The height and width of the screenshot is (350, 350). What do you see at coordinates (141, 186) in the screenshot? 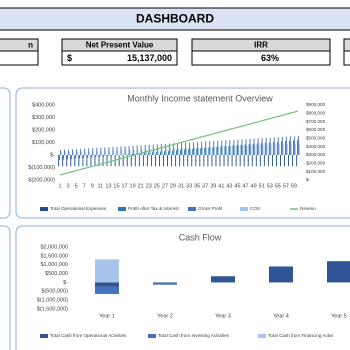
I see `x-tick-label: 21` at bounding box center [141, 186].